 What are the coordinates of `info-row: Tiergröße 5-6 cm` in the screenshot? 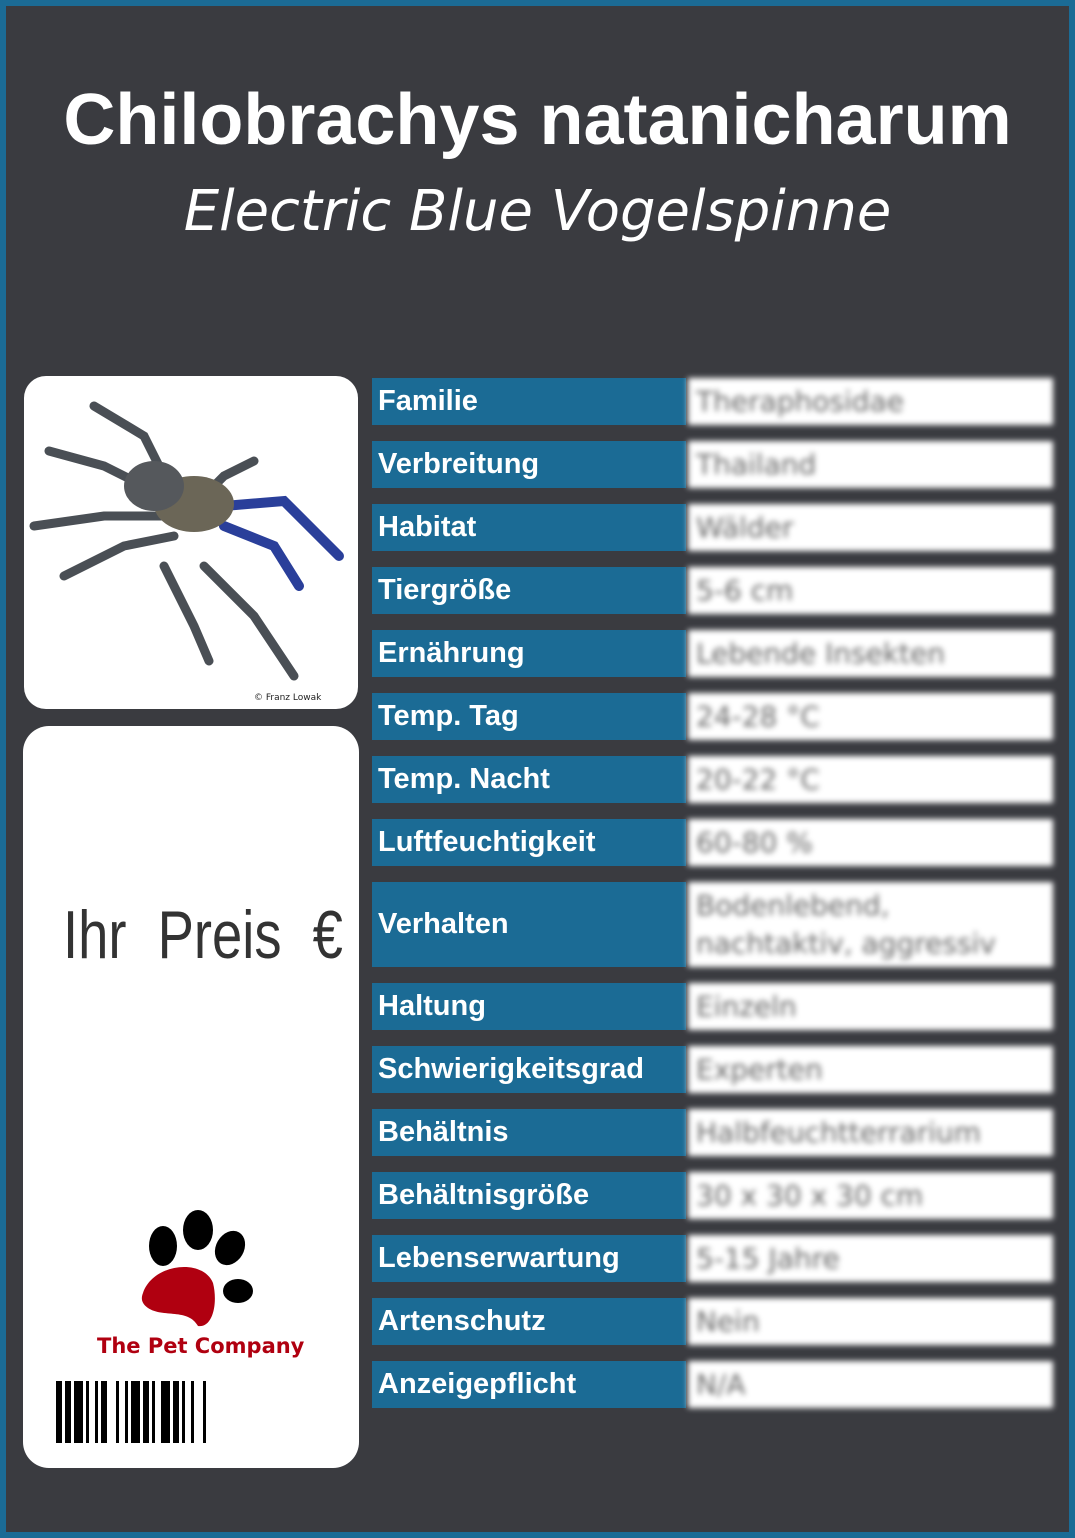 It's located at (712, 590).